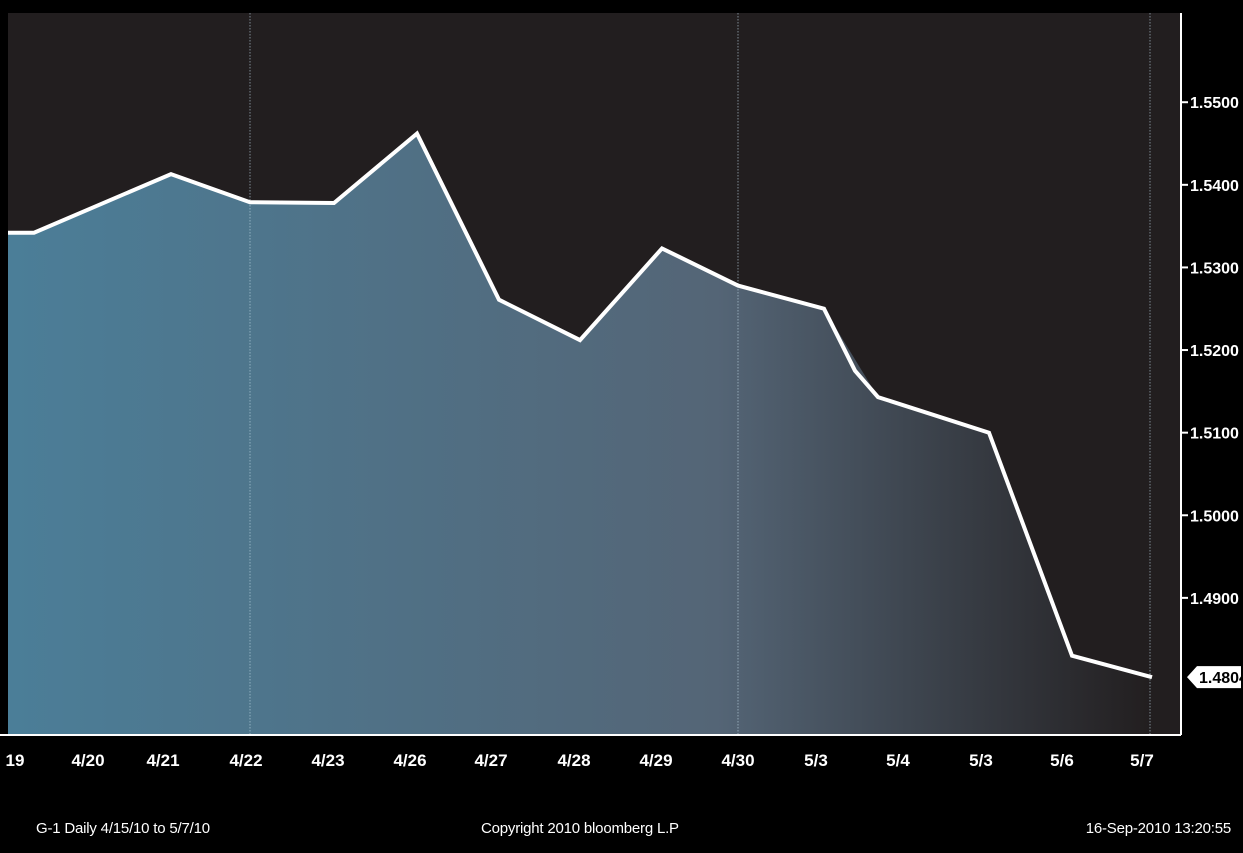 This screenshot has height=853, width=1243. What do you see at coordinates (245, 760) in the screenshot?
I see `x-tick-label: 4/22` at bounding box center [245, 760].